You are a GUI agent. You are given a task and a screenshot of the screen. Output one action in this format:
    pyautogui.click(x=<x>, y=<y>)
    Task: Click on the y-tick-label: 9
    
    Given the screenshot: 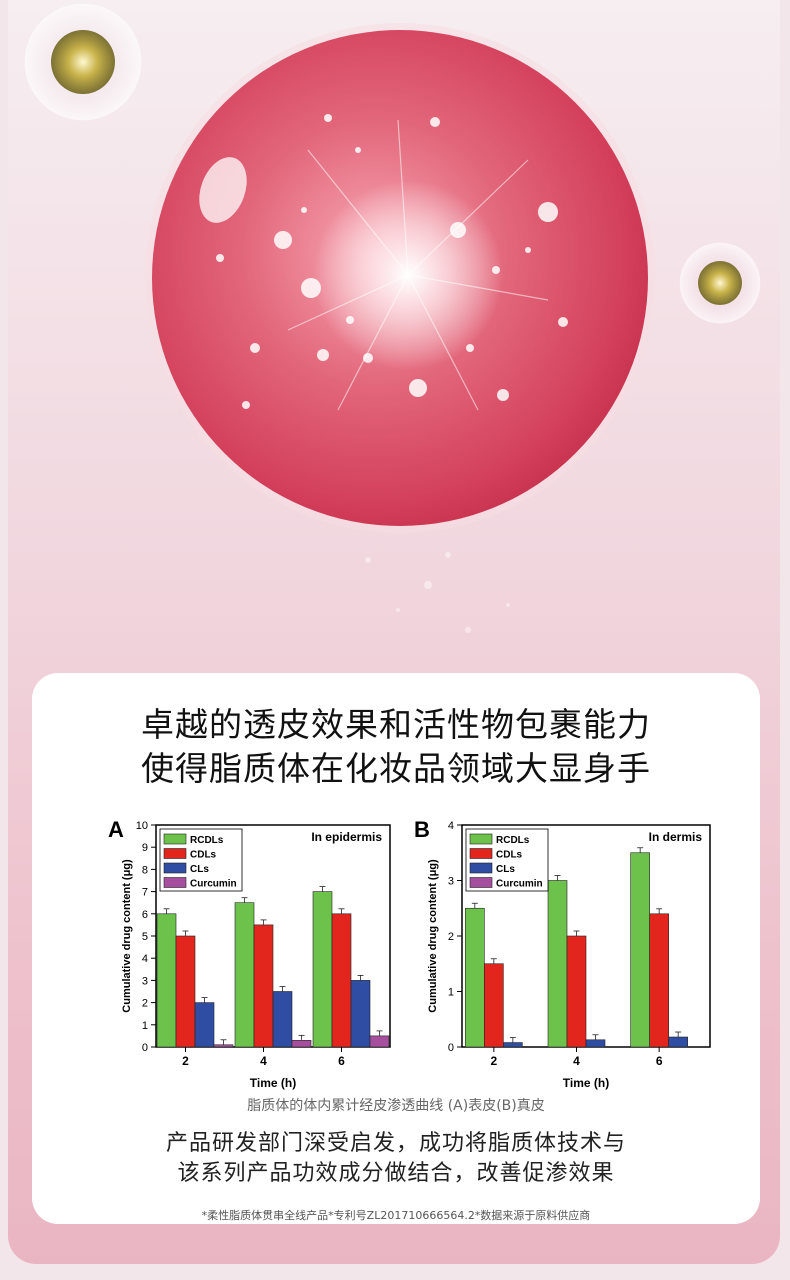 What is the action you would take?
    pyautogui.click(x=145, y=848)
    